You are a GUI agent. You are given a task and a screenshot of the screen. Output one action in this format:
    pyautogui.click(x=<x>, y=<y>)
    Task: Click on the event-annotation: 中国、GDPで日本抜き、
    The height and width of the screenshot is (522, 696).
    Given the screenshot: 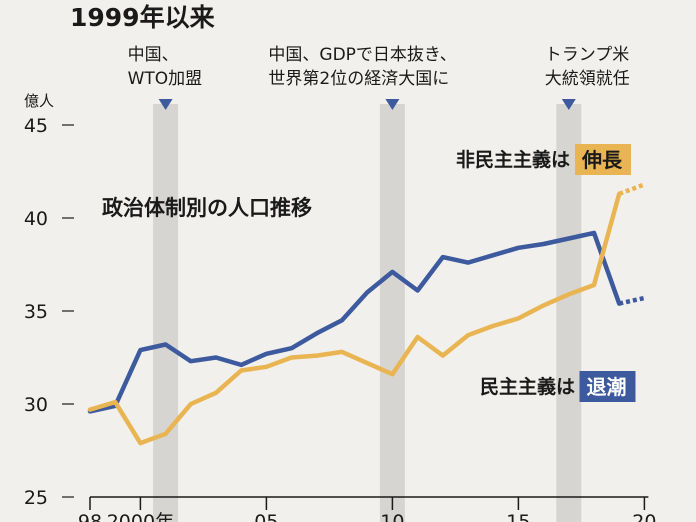 What is the action you would take?
    pyautogui.click(x=362, y=55)
    